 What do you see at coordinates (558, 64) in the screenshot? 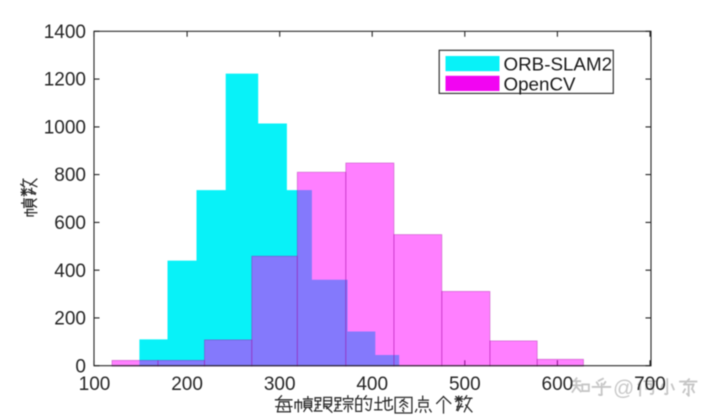
I see `svg-text: ORB-SLAM2` at bounding box center [558, 64].